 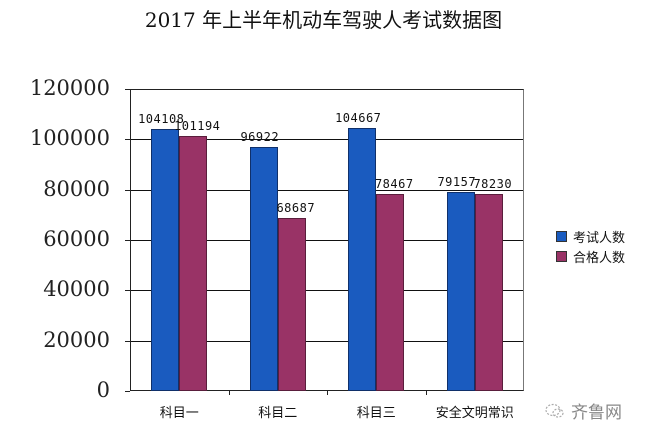 I want to click on watermark: 齐鲁网, so click(x=583, y=410).